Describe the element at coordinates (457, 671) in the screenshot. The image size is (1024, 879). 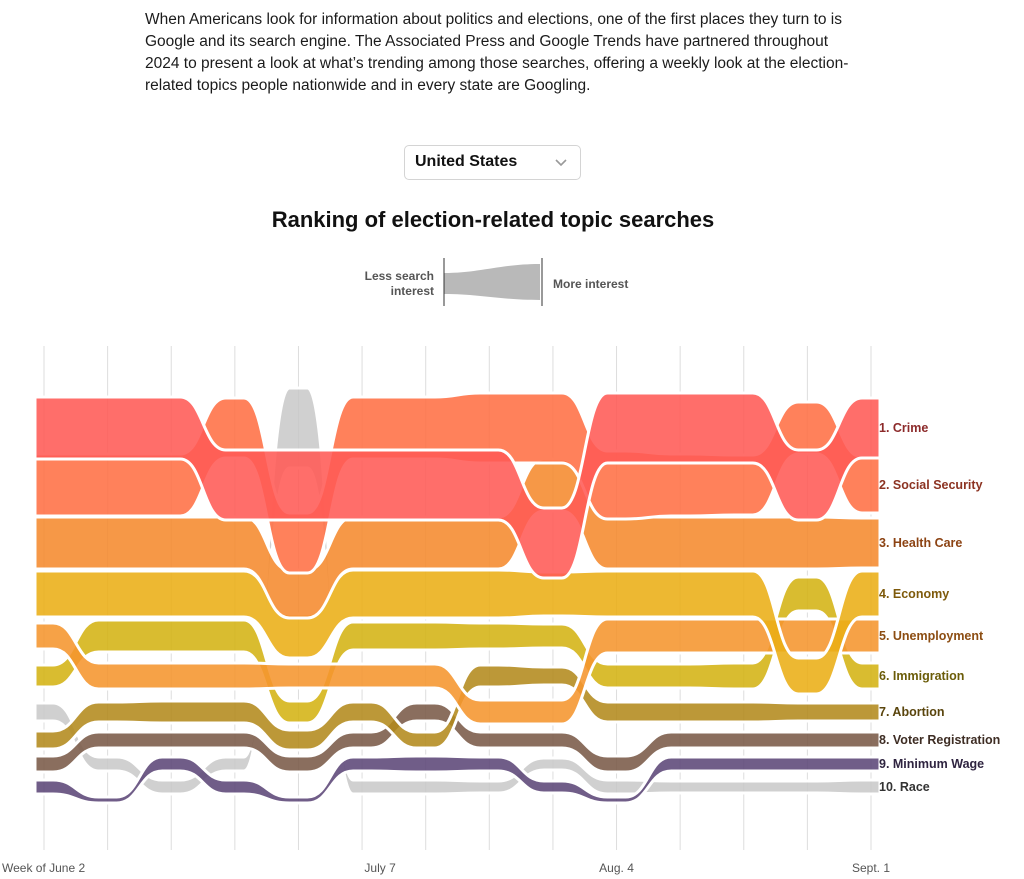
I see `ribbon-unemployment` at that location.